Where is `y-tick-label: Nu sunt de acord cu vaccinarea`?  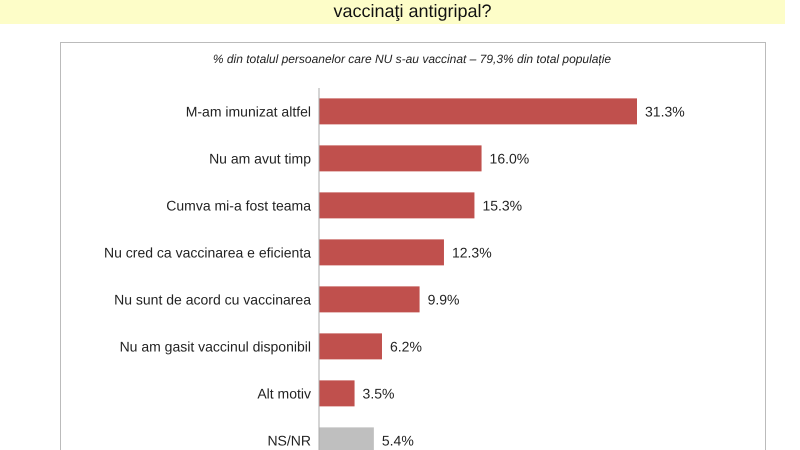 y-tick-label: Nu sunt de acord cu vaccinarea is located at coordinates (213, 299).